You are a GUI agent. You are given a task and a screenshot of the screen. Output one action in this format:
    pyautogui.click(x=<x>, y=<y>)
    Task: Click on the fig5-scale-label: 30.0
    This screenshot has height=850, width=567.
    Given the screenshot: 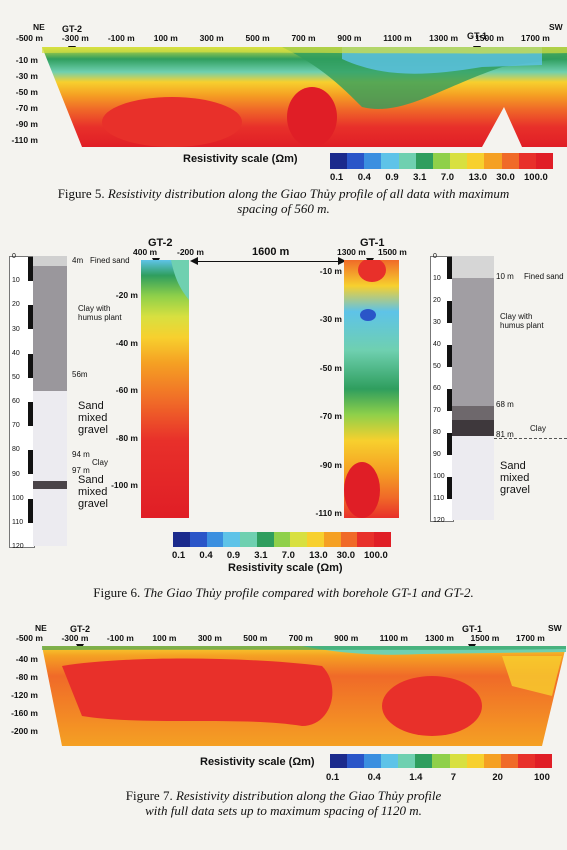 What is the action you would take?
    pyautogui.click(x=505, y=177)
    